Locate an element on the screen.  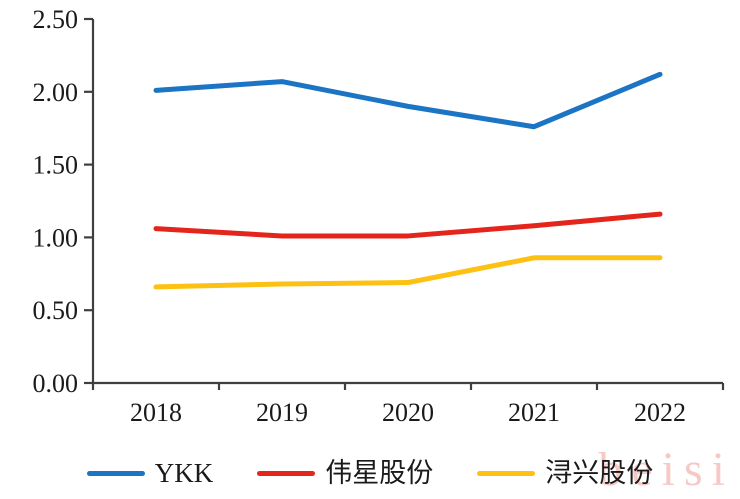
svg-text: 2020 is located at coordinates (408, 412).